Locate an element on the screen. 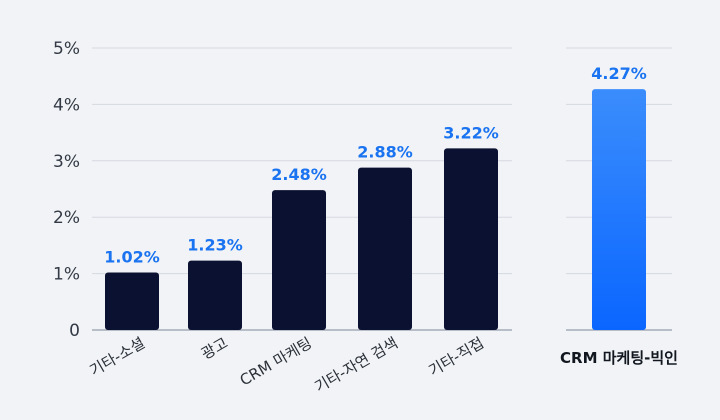 Image resolution: width=720 pixels, height=420 pixels. highlight-bar is located at coordinates (619, 209).